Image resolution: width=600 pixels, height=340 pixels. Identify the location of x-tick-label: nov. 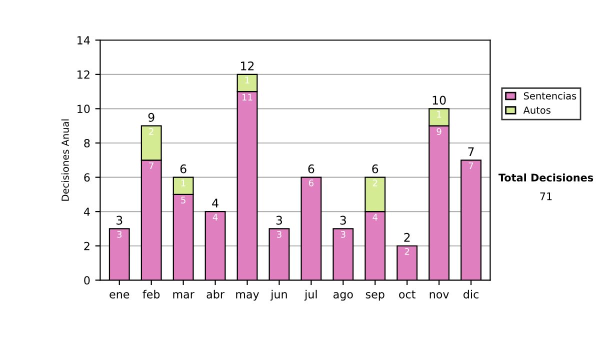
(439, 295).